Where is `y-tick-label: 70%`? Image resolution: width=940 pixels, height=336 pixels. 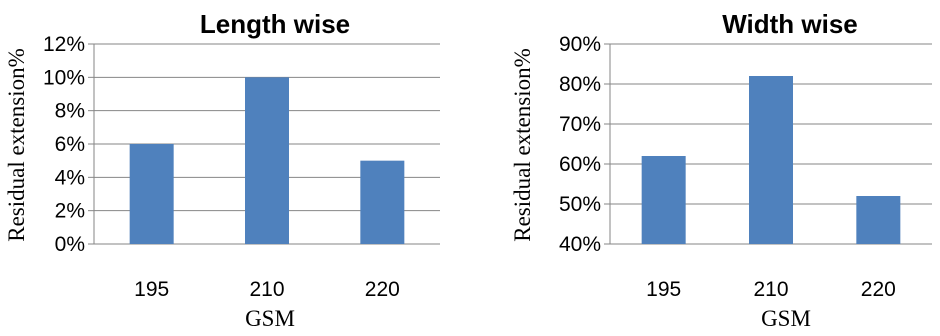 y-tick-label: 70% is located at coordinates (580, 124).